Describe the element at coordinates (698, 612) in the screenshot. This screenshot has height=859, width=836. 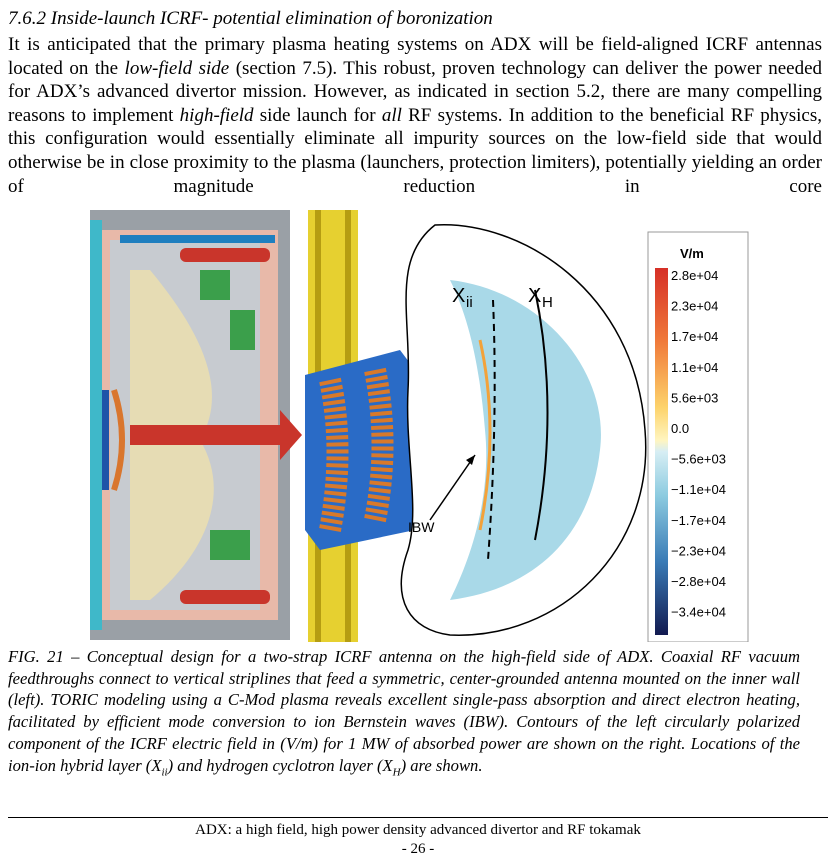
I see `colorbar-label: −3.4e+04` at that location.